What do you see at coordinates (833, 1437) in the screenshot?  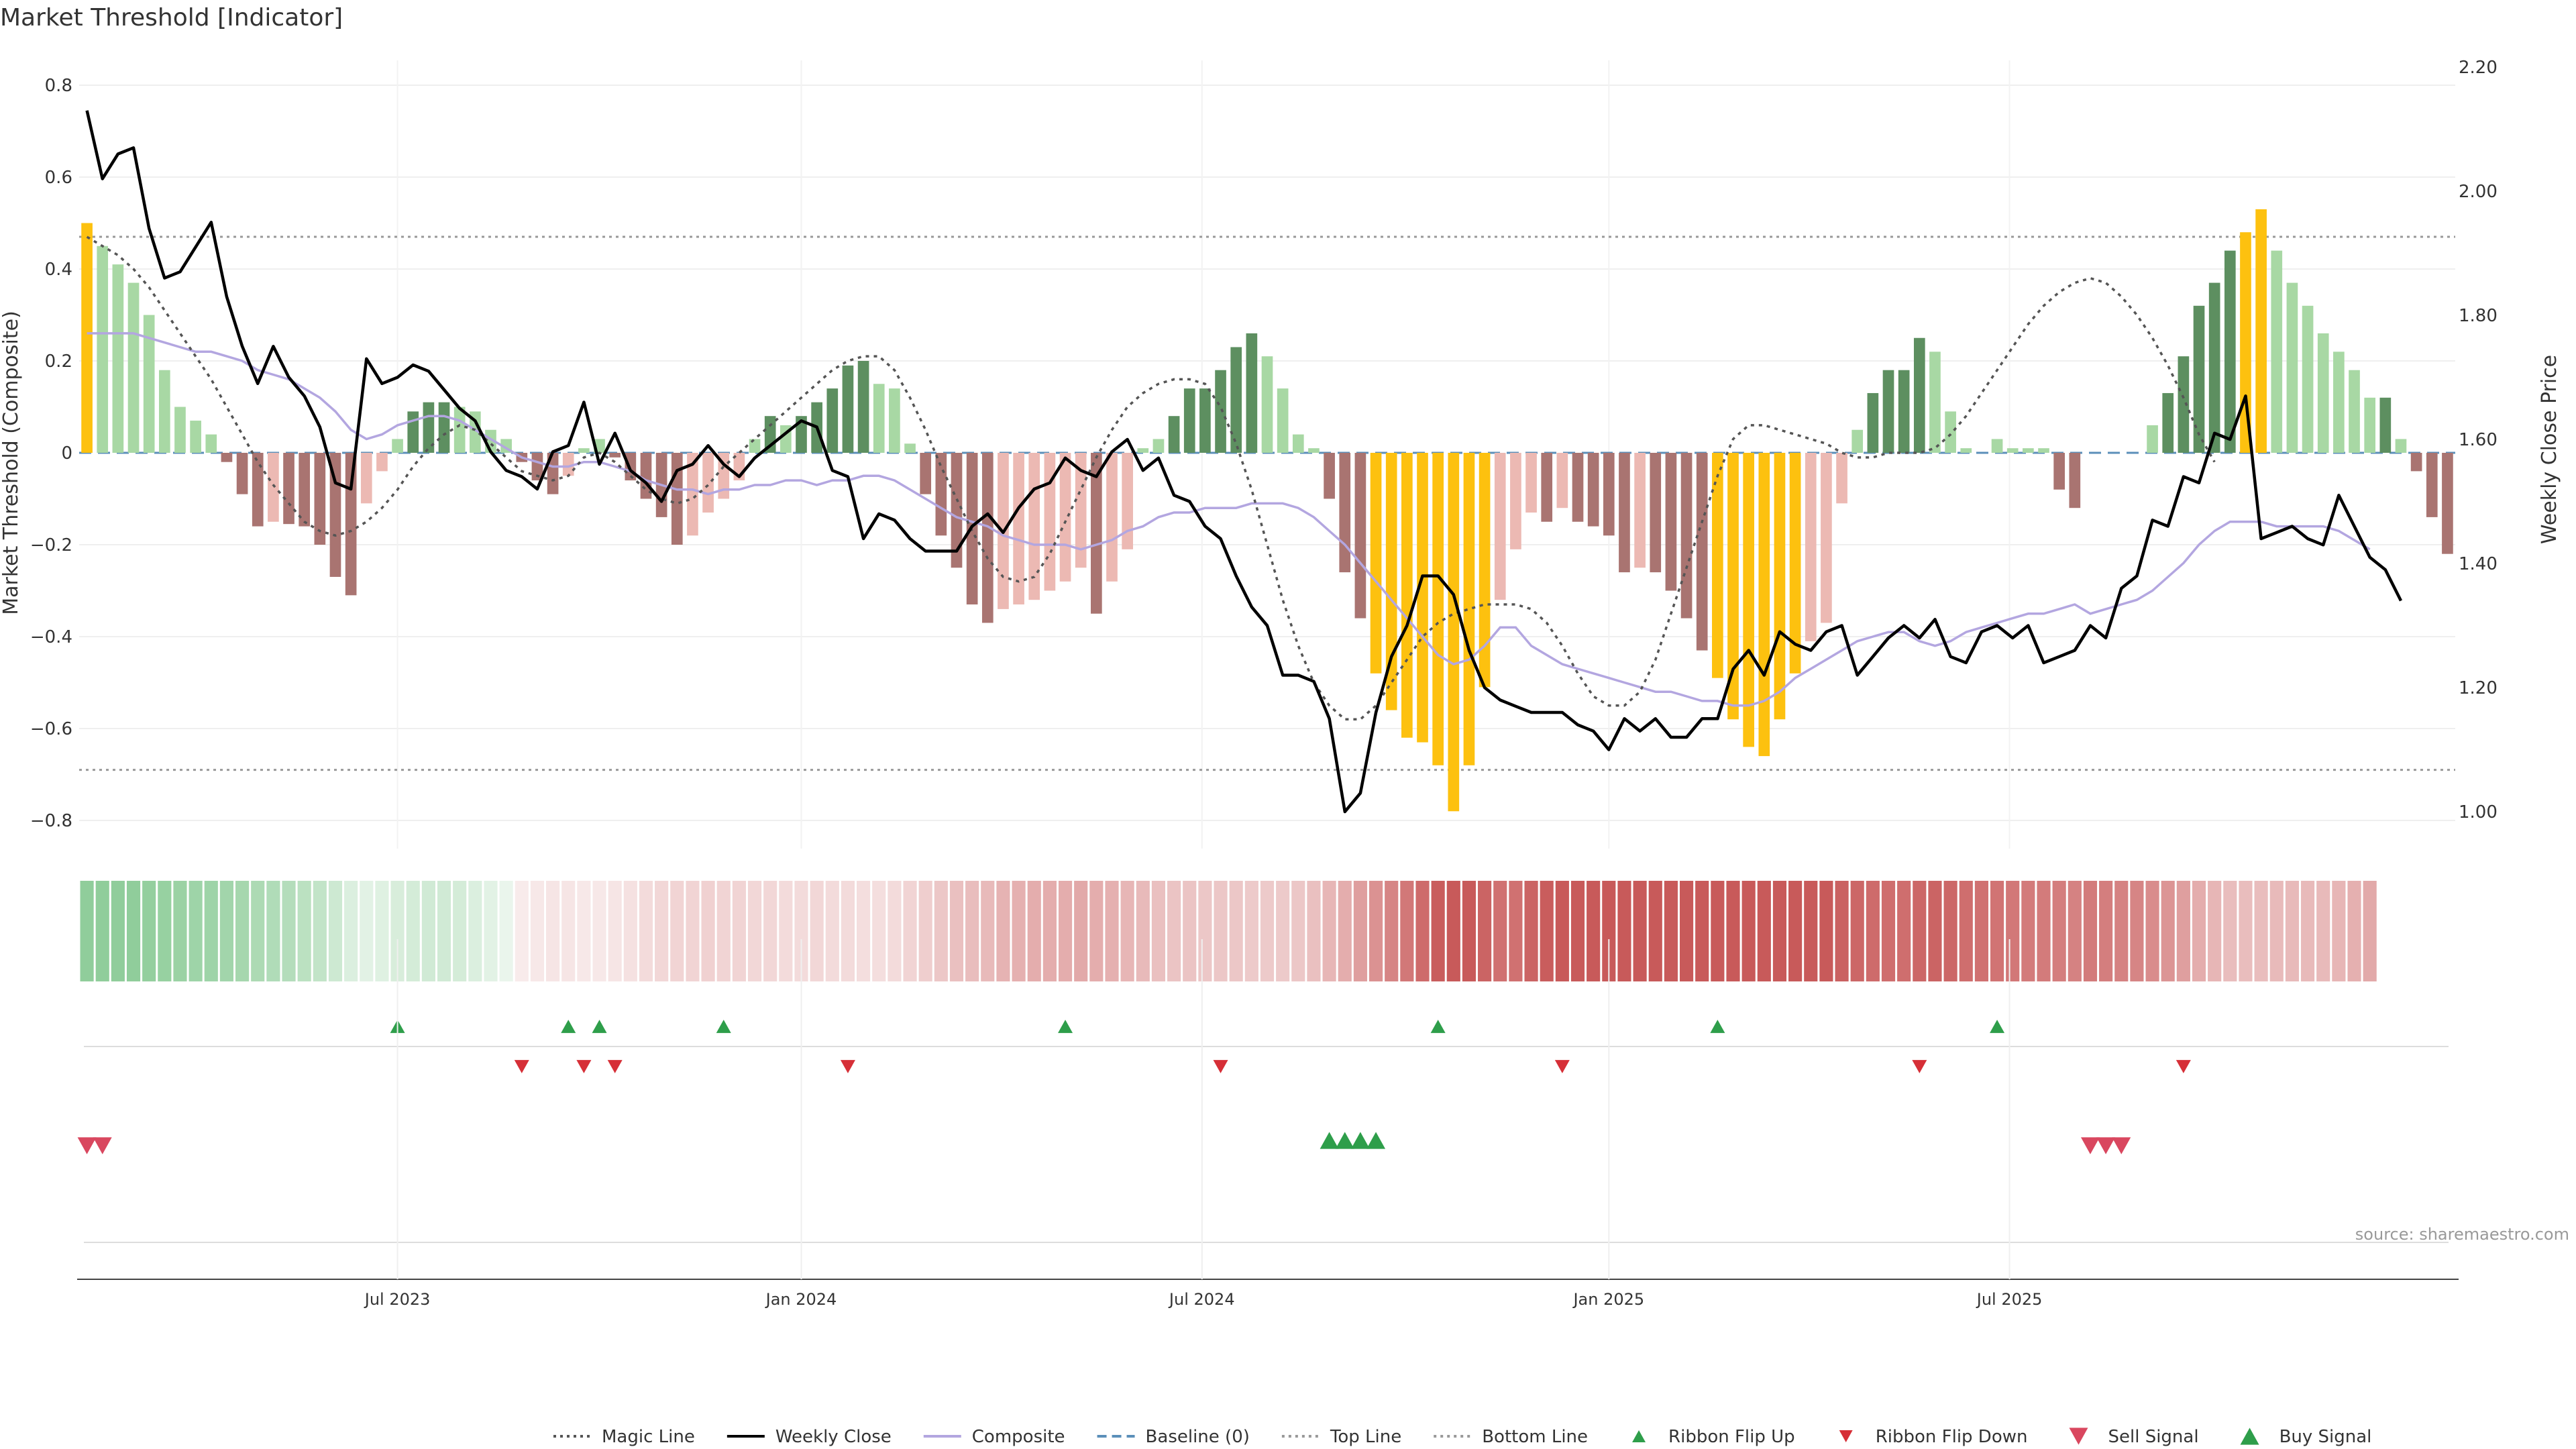 I see `legend-label: Weekly Close` at bounding box center [833, 1437].